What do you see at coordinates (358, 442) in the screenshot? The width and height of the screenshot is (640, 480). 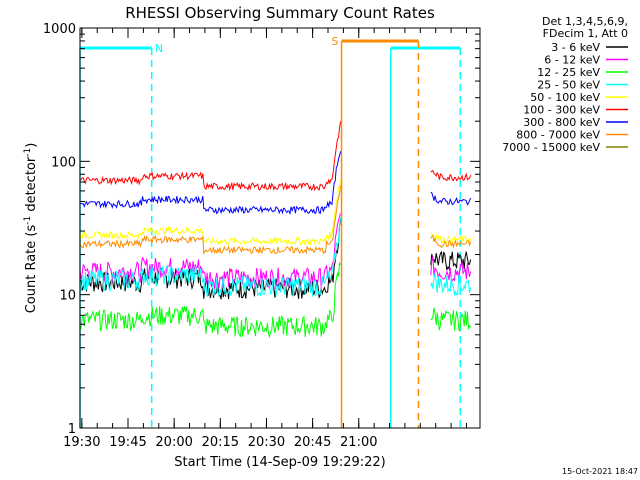 I see `x-tick-label: 21:00` at bounding box center [358, 442].